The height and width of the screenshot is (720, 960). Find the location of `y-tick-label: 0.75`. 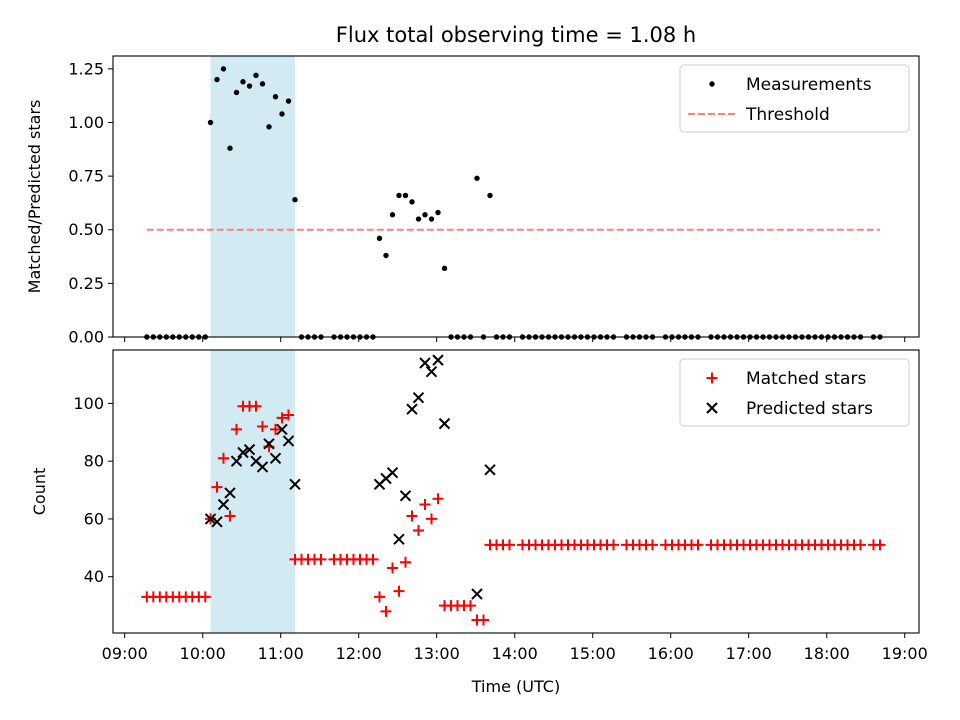

y-tick-label: 0.75 is located at coordinates (86, 176).